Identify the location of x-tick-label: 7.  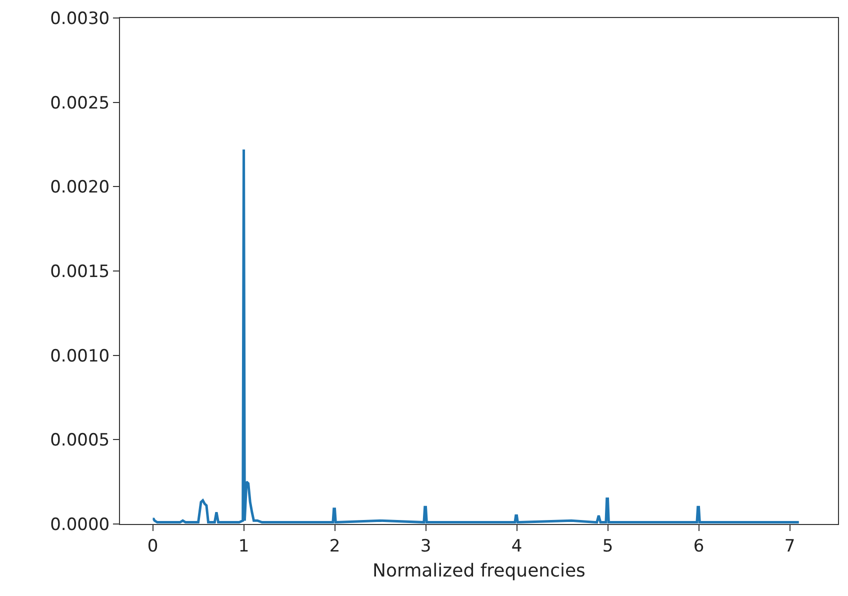
(790, 546).